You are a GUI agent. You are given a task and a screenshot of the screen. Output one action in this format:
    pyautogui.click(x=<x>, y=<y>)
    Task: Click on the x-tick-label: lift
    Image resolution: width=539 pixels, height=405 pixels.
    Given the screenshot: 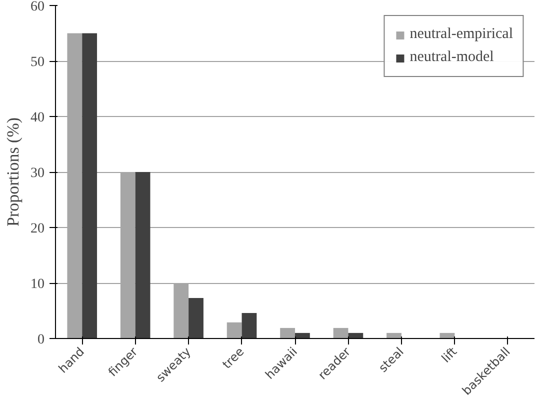 What is the action you would take?
    pyautogui.click(x=449, y=355)
    